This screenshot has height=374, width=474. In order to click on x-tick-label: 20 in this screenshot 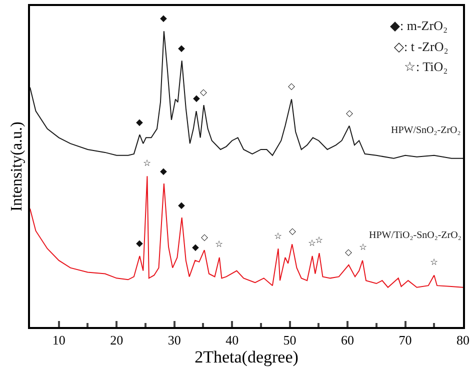, I will do `click(117, 340)`.